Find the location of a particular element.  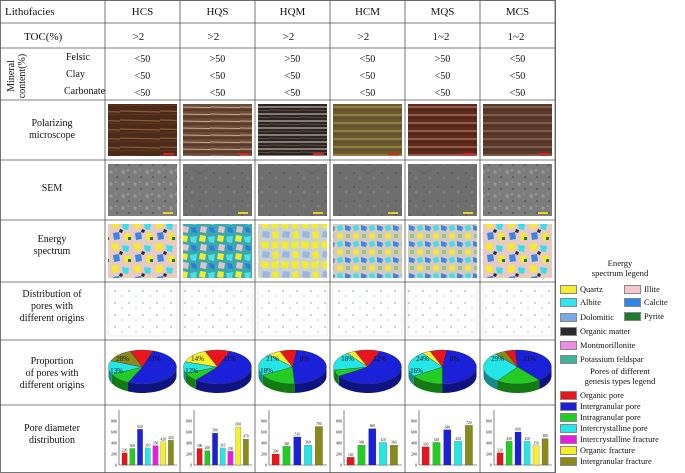

pie-chart: 21% 8% 18% is located at coordinates (292, 371).